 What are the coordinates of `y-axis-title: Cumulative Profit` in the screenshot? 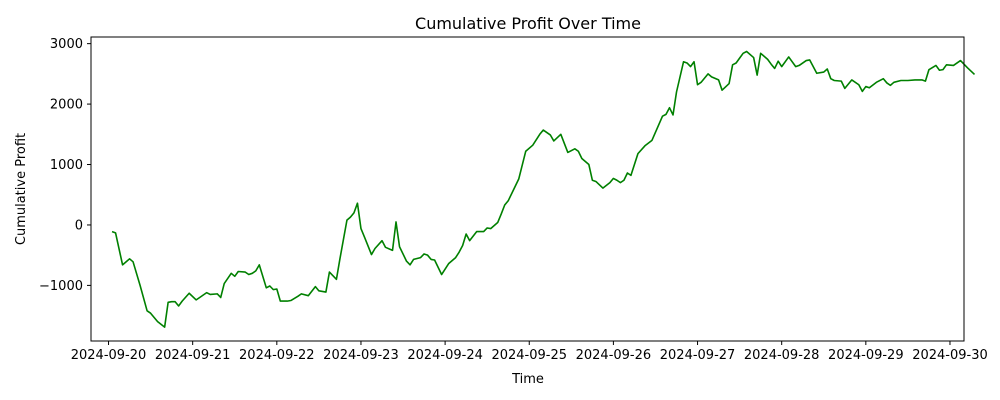 It's located at (21, 189).